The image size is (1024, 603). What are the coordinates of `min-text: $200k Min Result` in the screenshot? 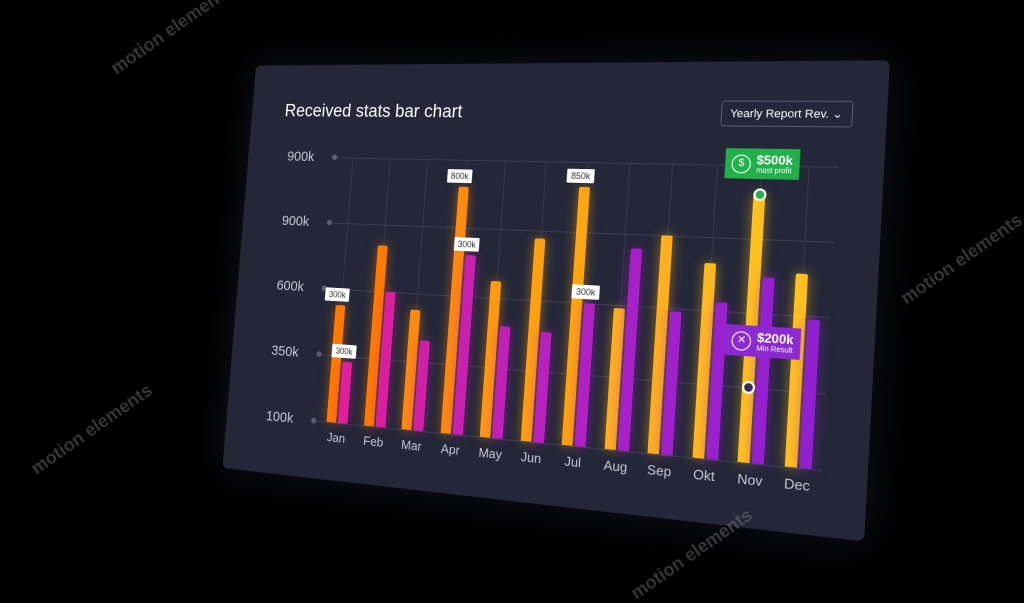 It's located at (775, 342).